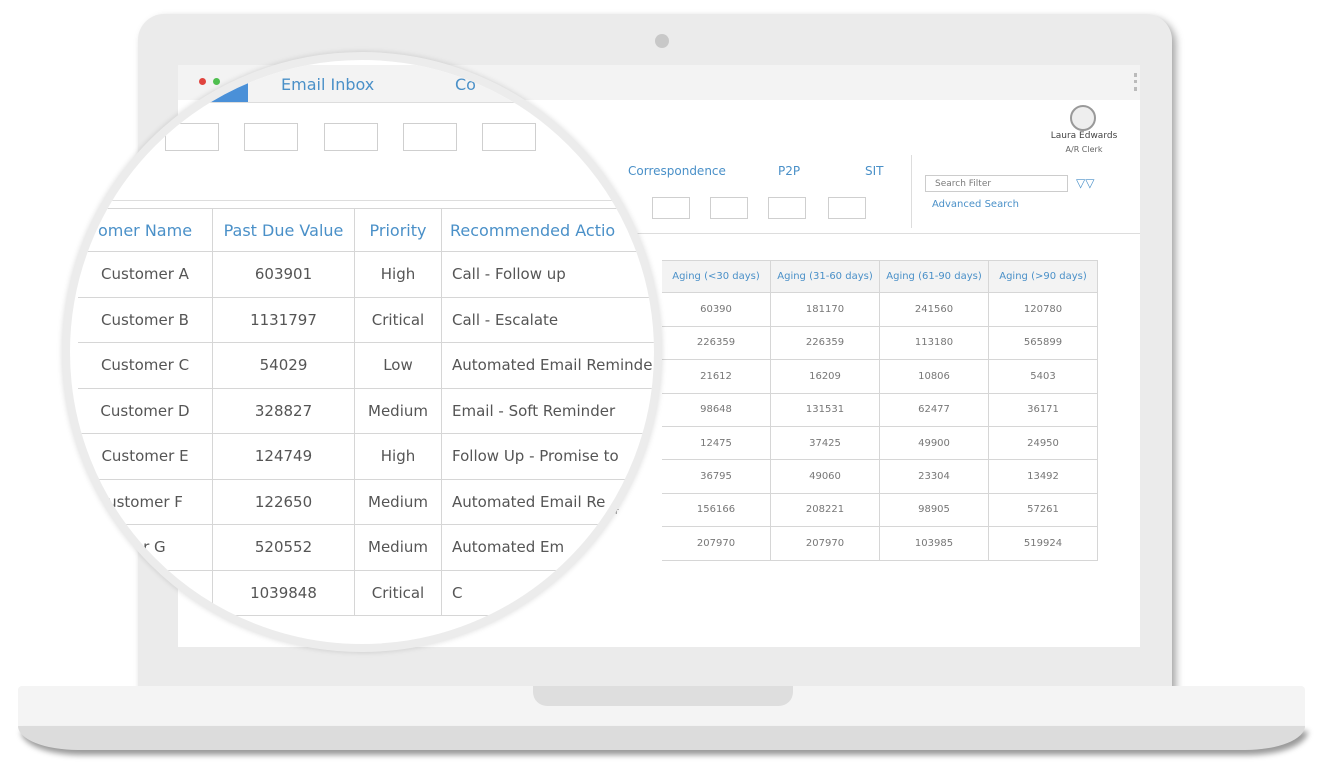 Image resolution: width=1327 pixels, height=779 pixels. I want to click on column-header: Past Due Value, so click(284, 230).